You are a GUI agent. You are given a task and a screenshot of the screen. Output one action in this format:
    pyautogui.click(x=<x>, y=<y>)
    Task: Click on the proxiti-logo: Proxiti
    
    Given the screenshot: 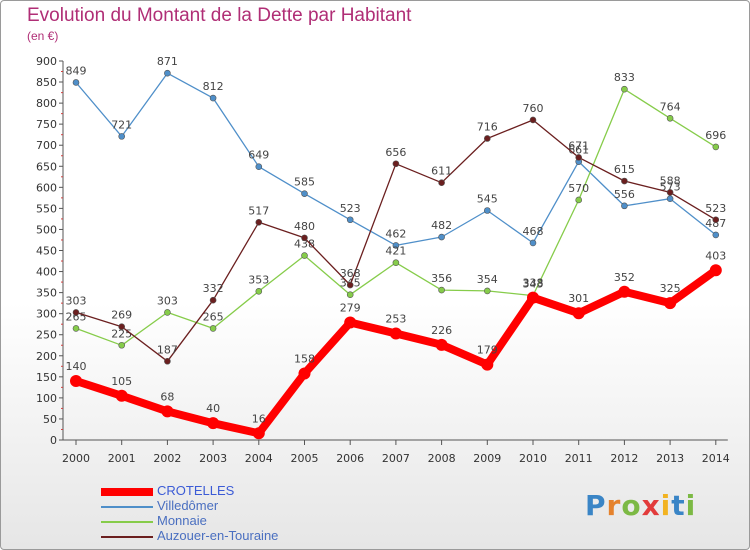 What is the action you would take?
    pyautogui.click(x=640, y=505)
    